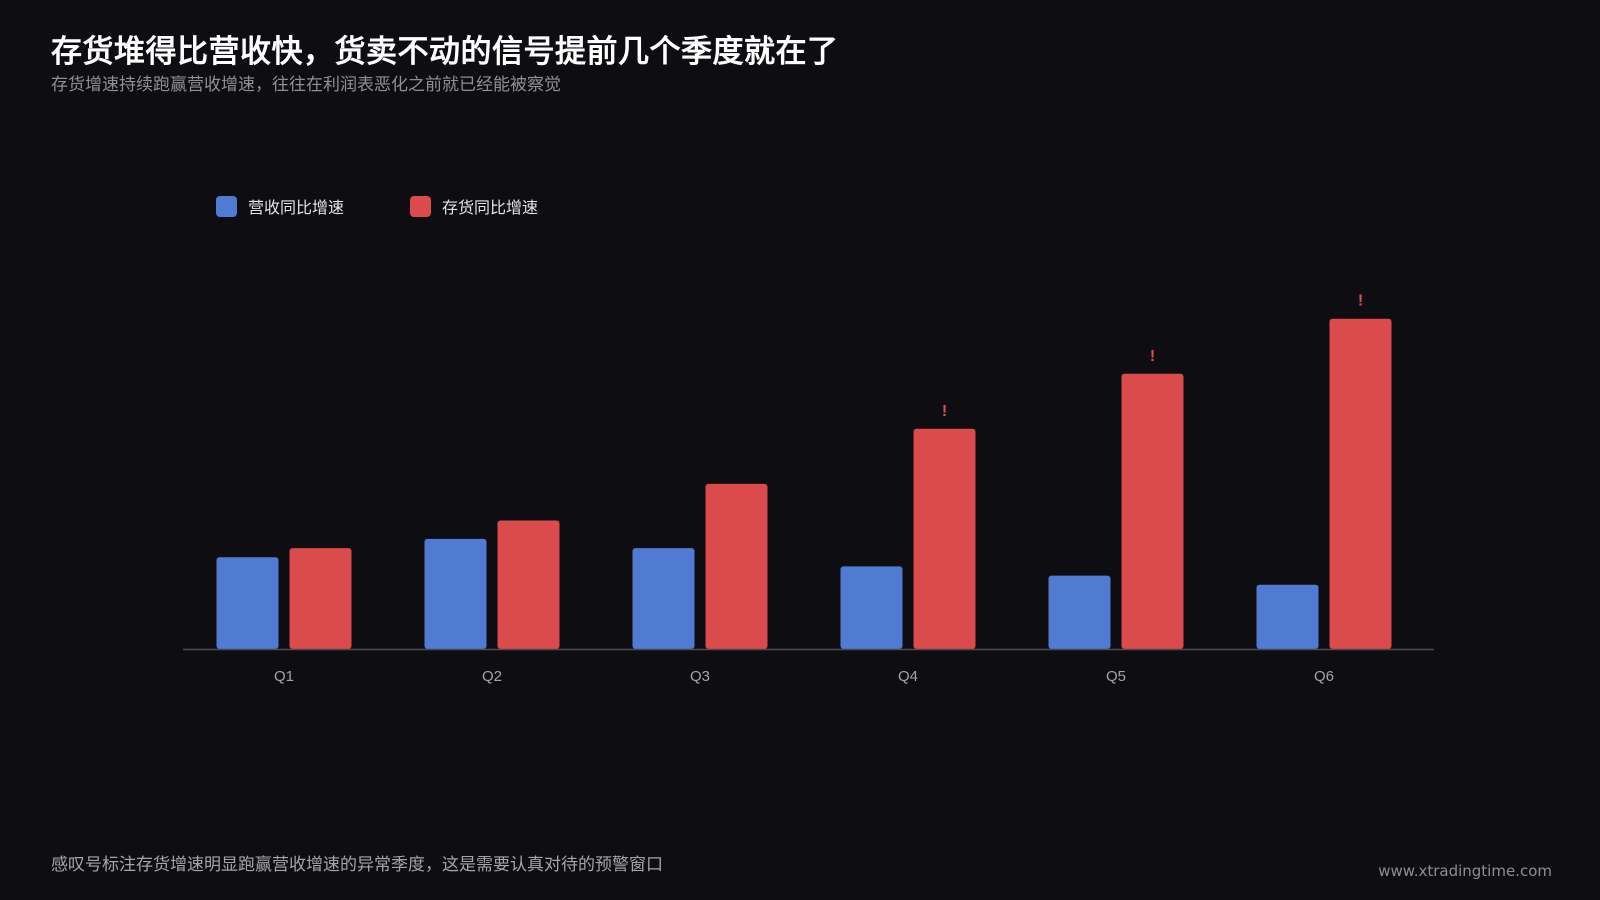  I want to click on legend-label-inventory: 存货同比增速, so click(490, 207).